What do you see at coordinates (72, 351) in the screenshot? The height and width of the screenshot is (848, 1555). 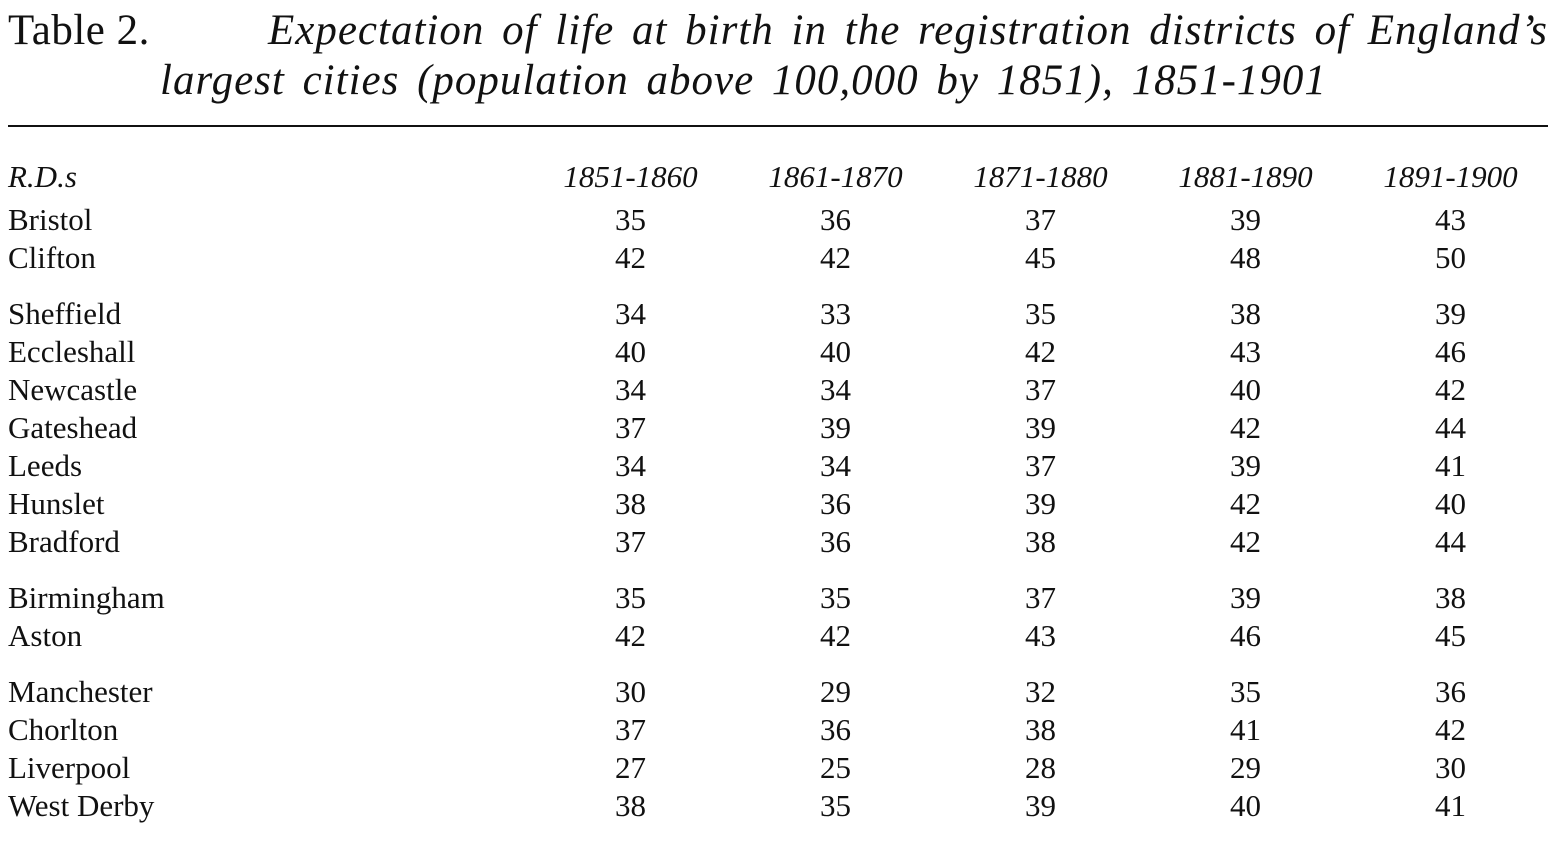 I see `district-name: Eccleshall` at bounding box center [72, 351].